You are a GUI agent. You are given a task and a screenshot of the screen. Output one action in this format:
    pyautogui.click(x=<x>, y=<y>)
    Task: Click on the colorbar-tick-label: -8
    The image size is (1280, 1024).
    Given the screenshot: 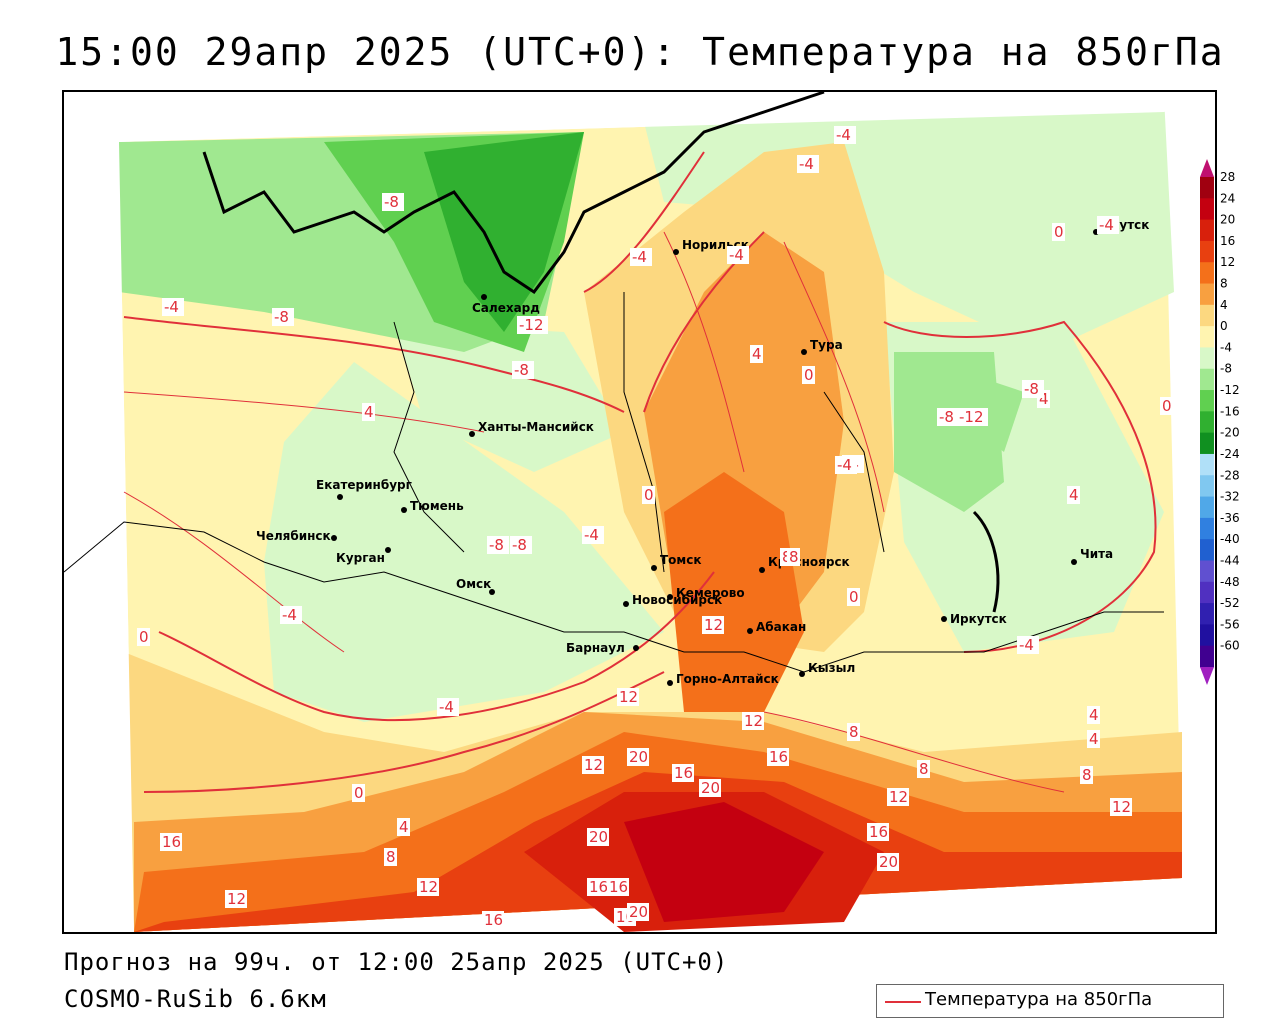 What is the action you would take?
    pyautogui.click(x=1226, y=369)
    